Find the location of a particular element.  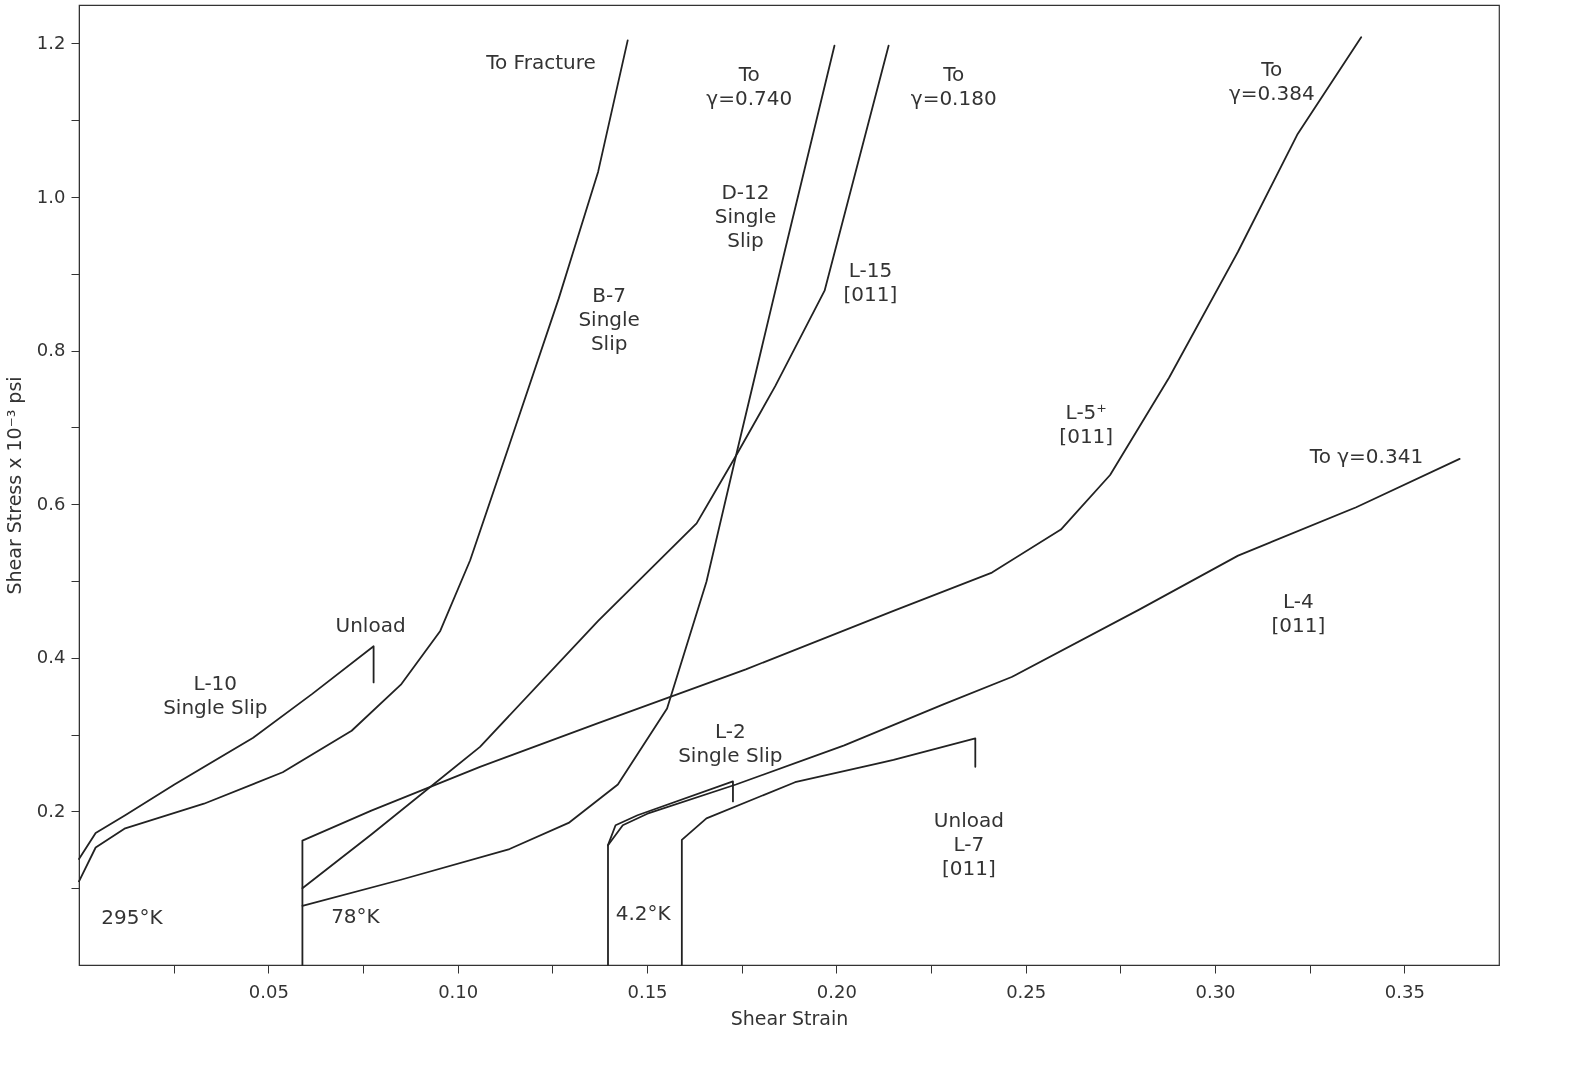

x-tick-label: 0.15 is located at coordinates (647, 991).